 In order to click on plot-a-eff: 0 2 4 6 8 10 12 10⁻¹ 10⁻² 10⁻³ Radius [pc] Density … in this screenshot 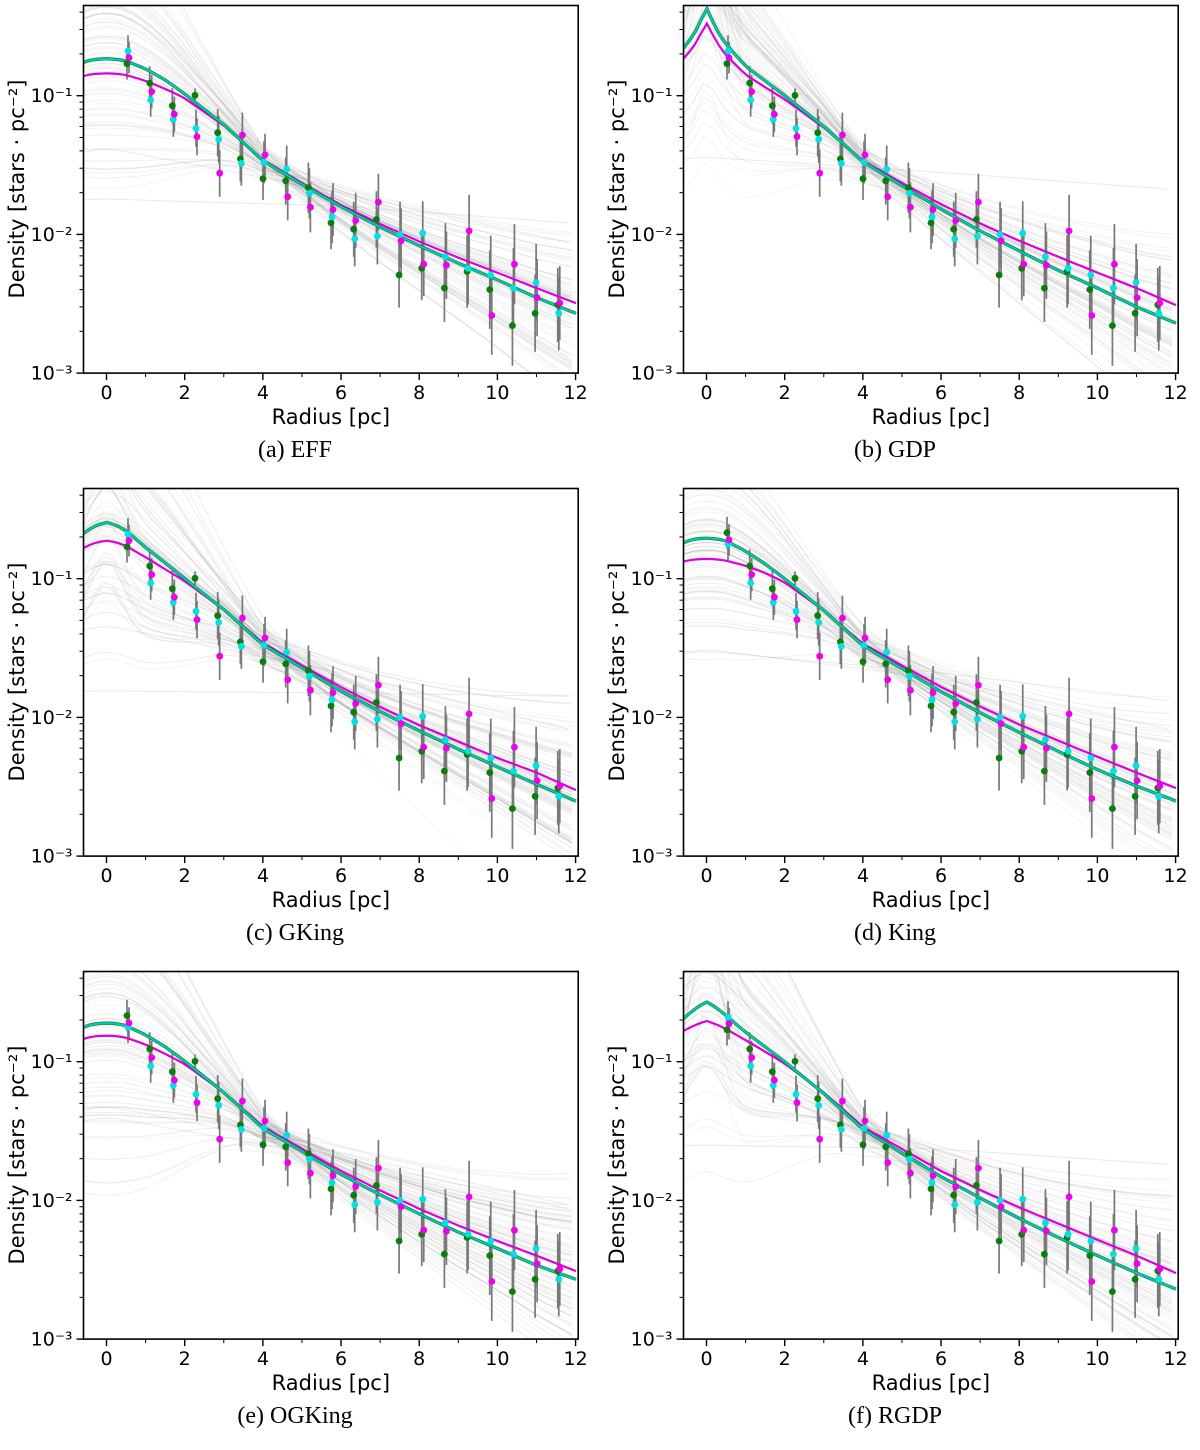, I will do `click(296, 216)`.